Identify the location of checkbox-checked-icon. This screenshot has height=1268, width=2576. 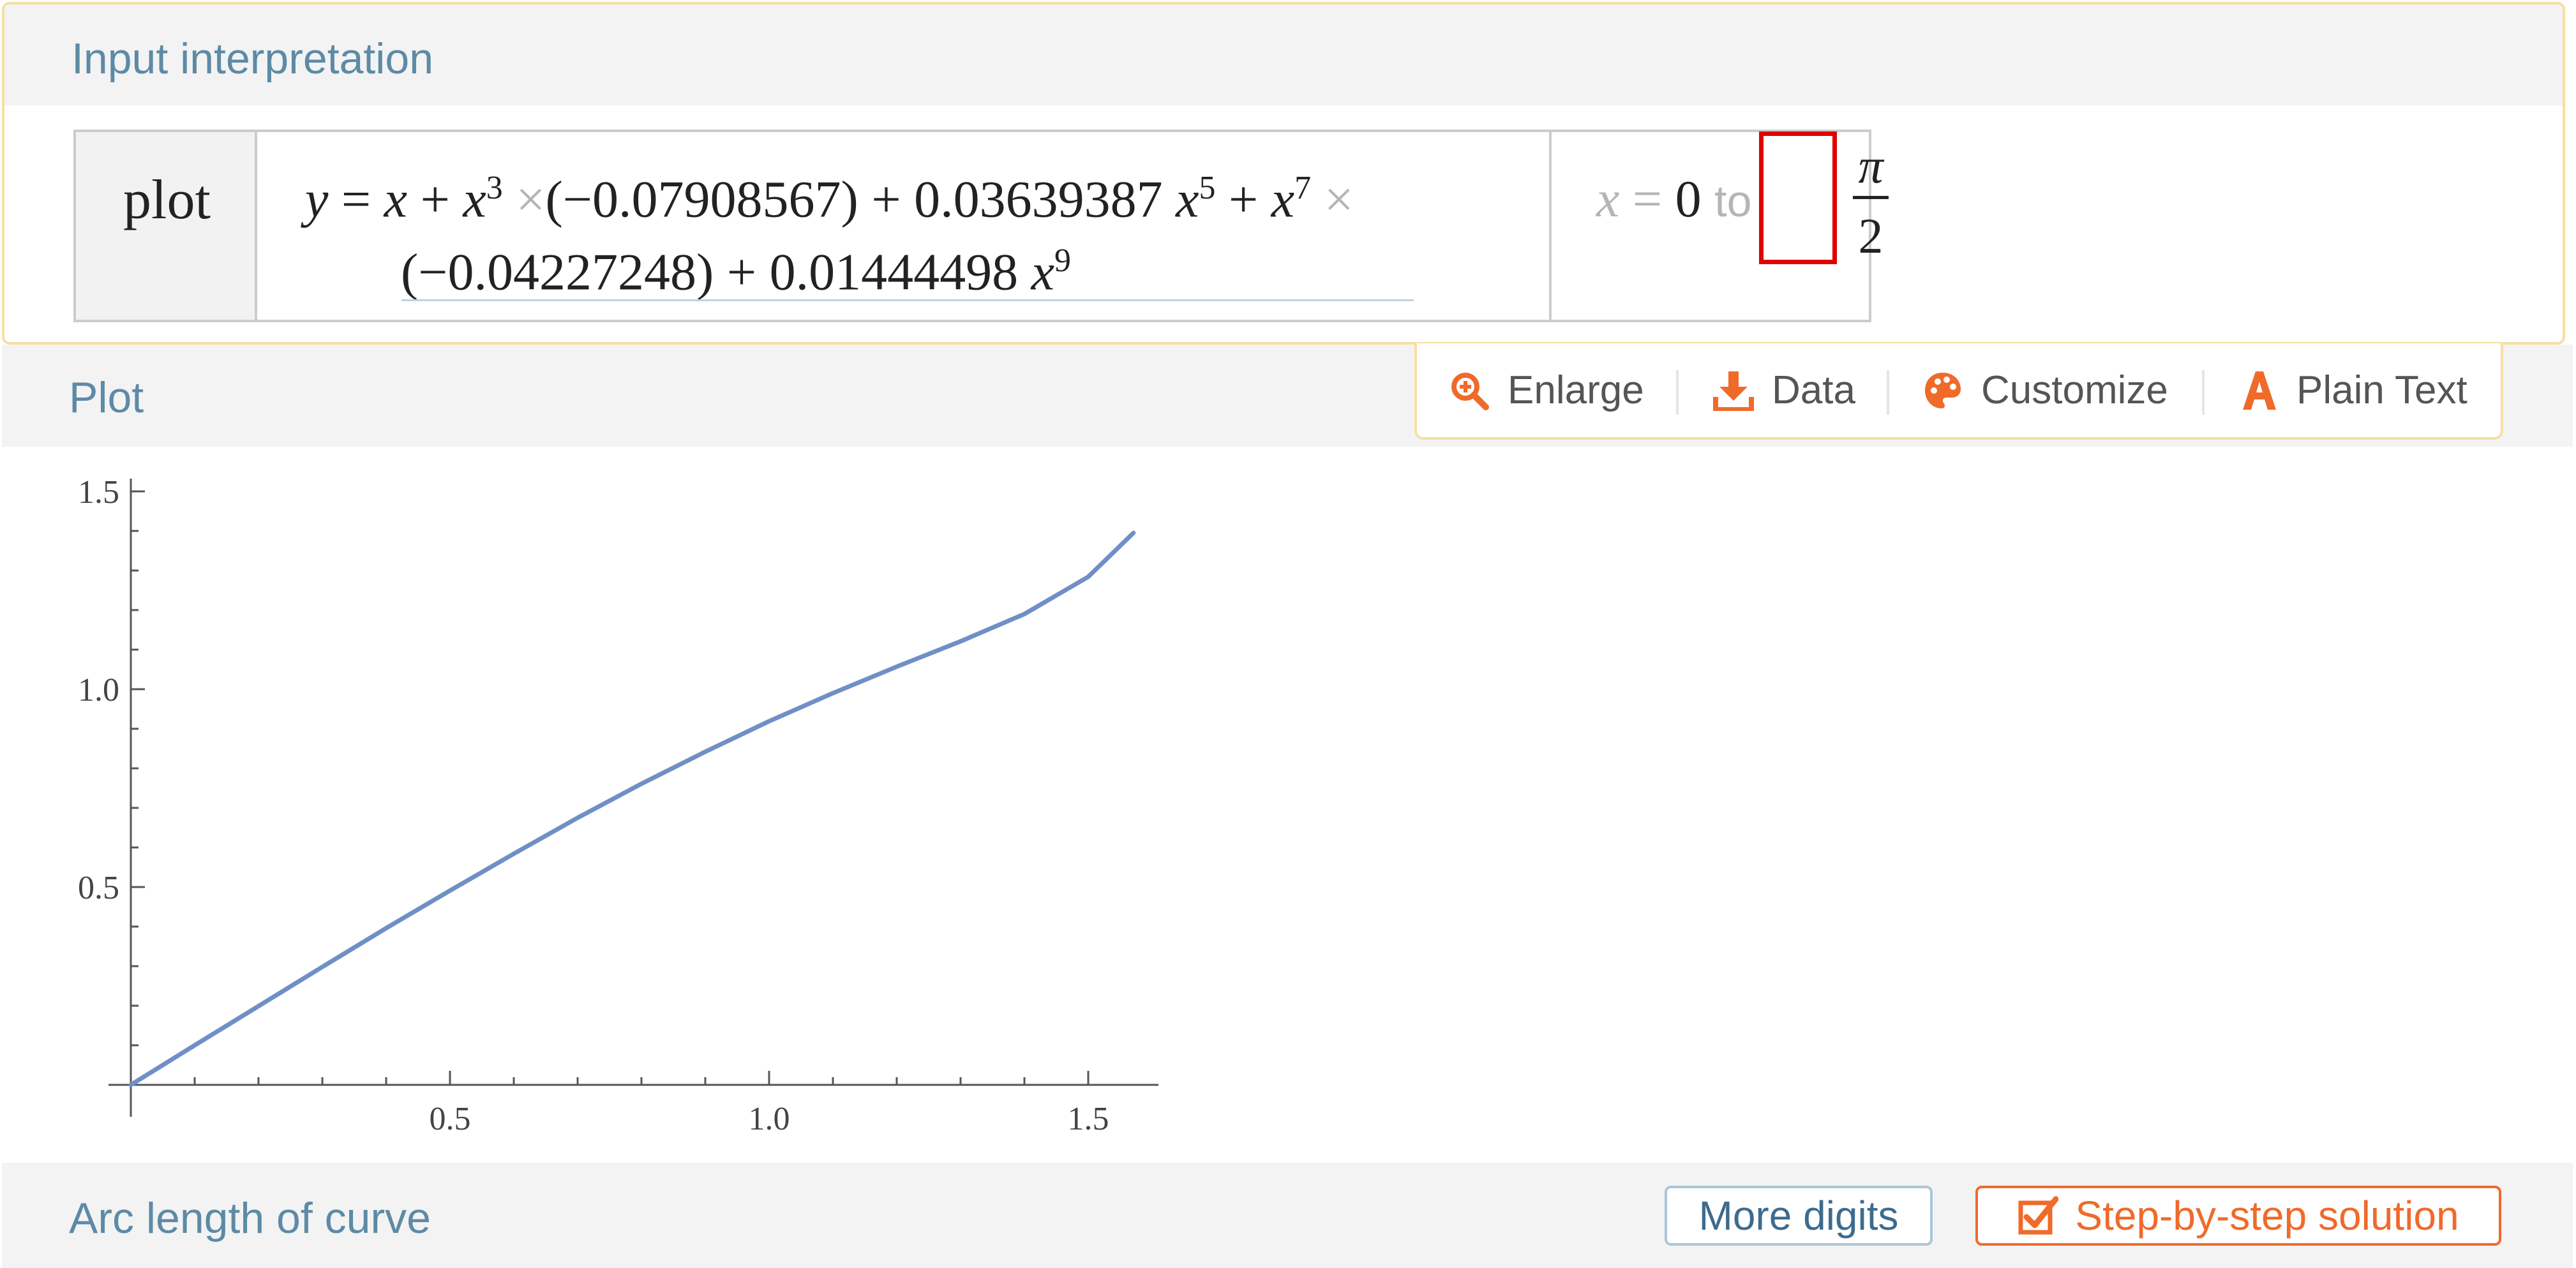
(2038, 1215).